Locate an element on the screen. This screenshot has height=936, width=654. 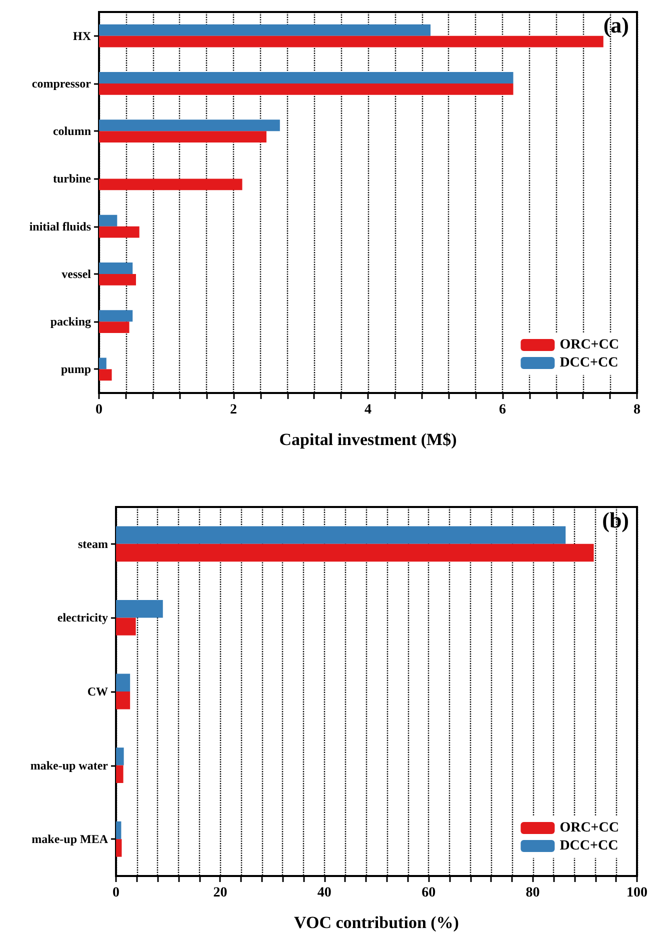
y-tick-label: make-up MEA is located at coordinates (70, 839).